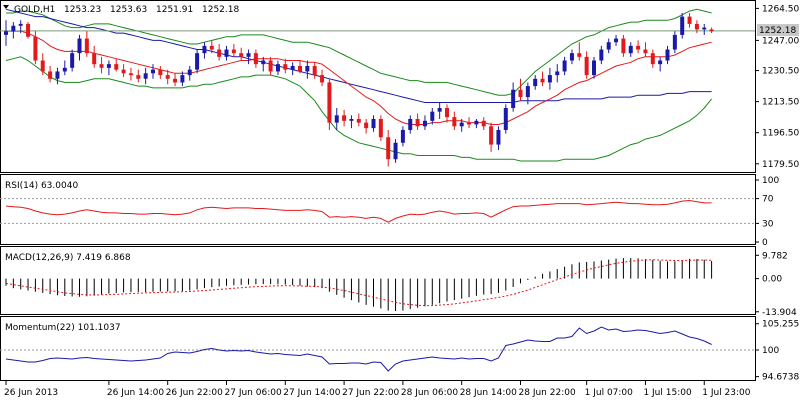  I want to click on macd-axis-tick-label: 0.00, so click(772, 280).